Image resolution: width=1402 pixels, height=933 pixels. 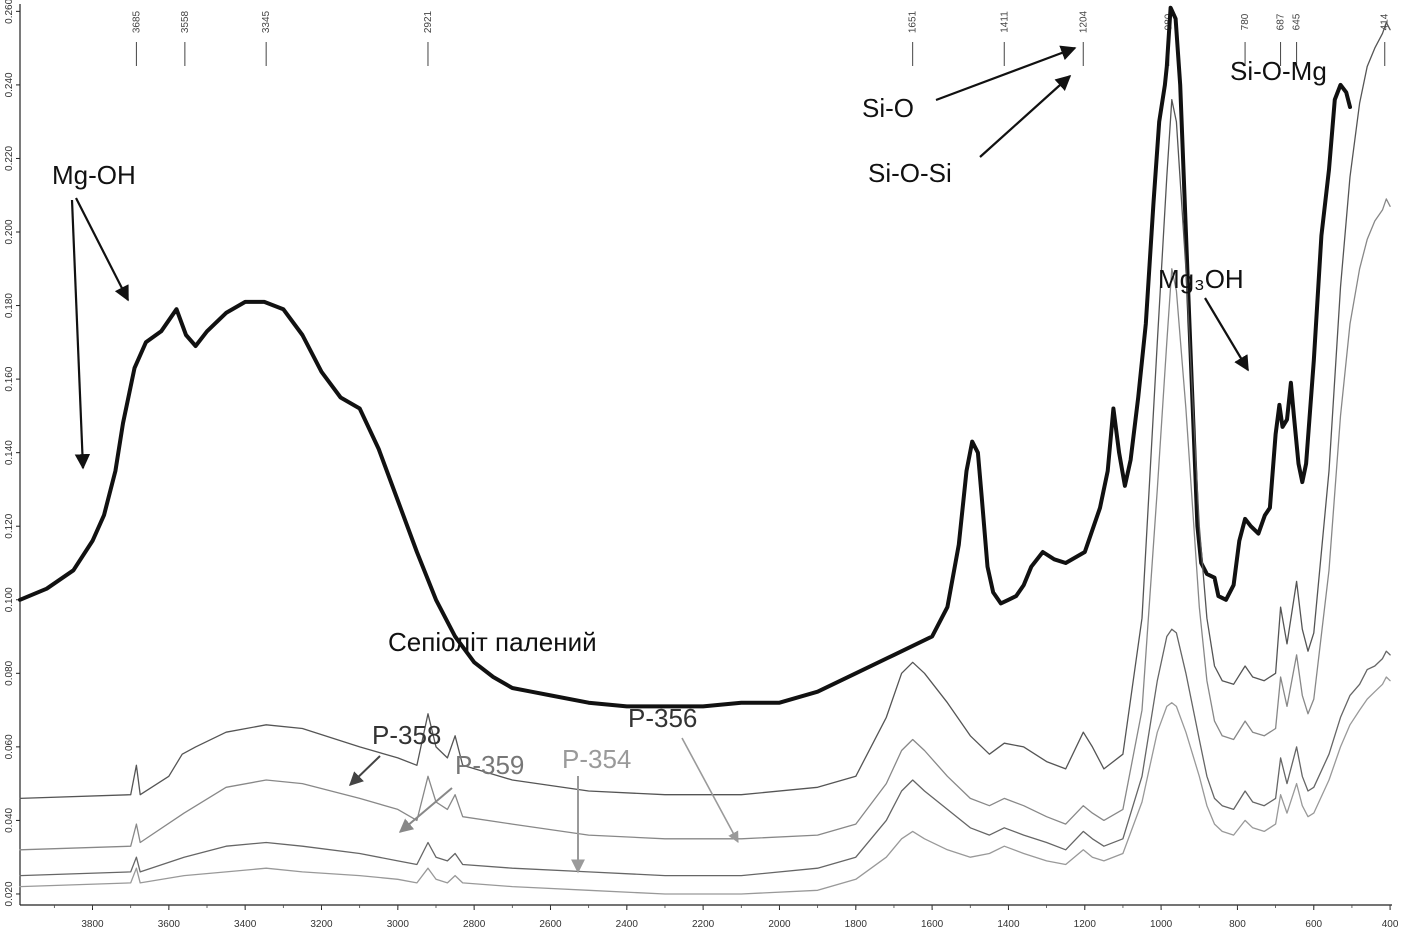 What do you see at coordinates (856, 924) in the screenshot?
I see `x-tick-label: 1800` at bounding box center [856, 924].